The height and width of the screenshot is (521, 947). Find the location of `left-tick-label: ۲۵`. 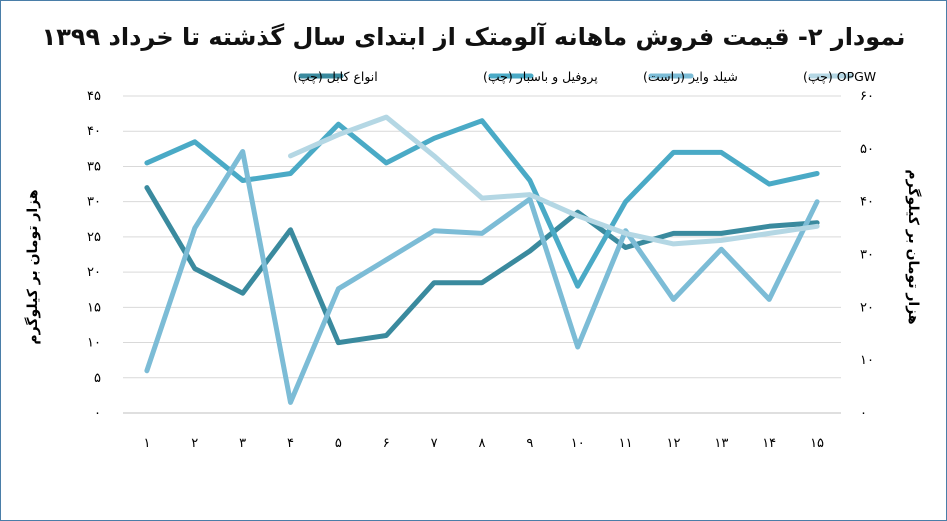

left-tick-label: ۲۵ is located at coordinates (94, 237).